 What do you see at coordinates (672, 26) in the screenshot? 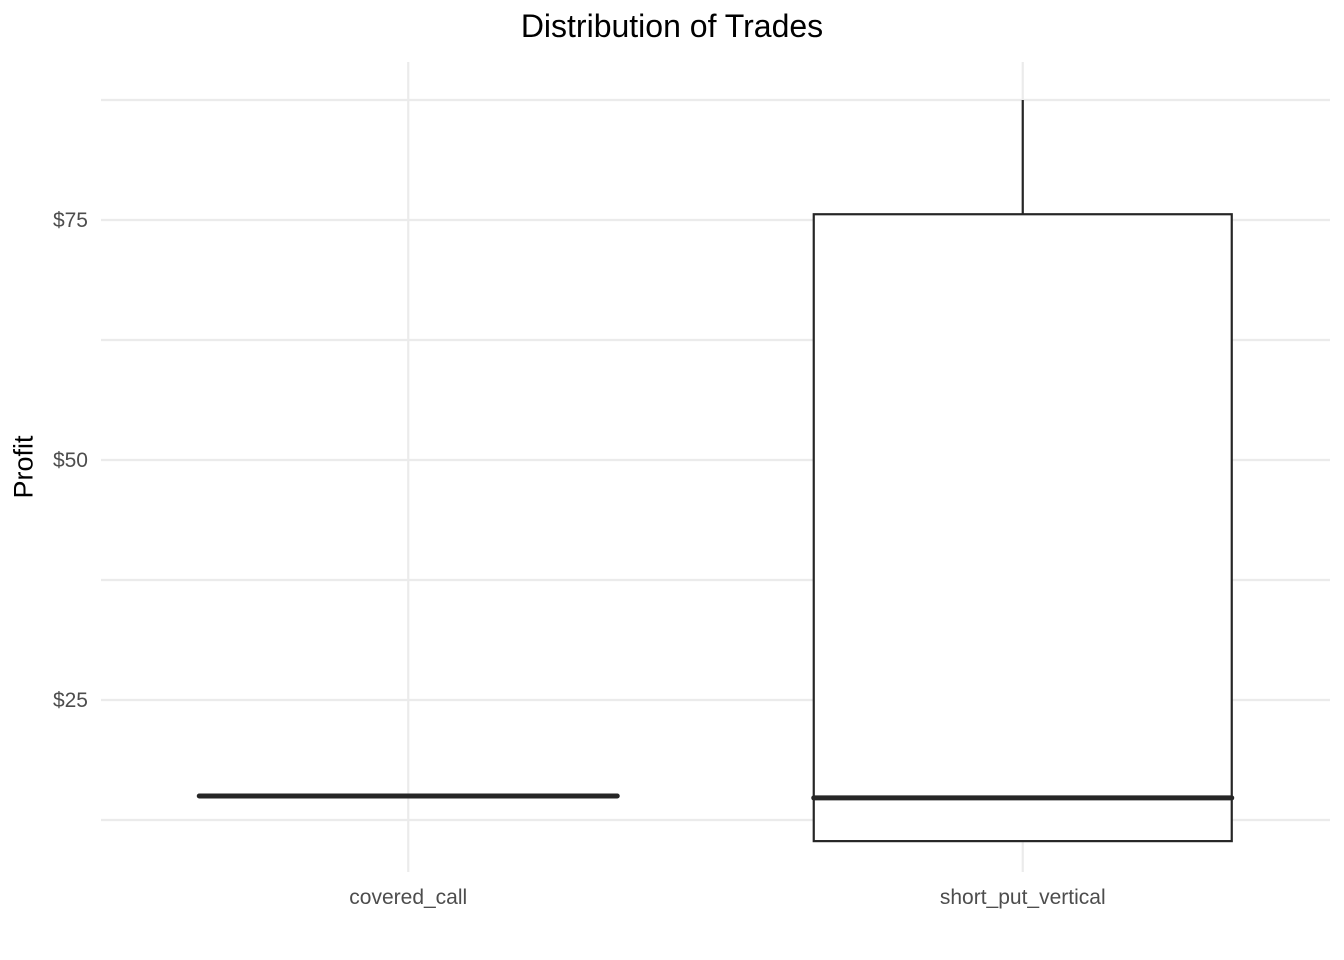
I see `chart-title: Distribution of Trades` at bounding box center [672, 26].